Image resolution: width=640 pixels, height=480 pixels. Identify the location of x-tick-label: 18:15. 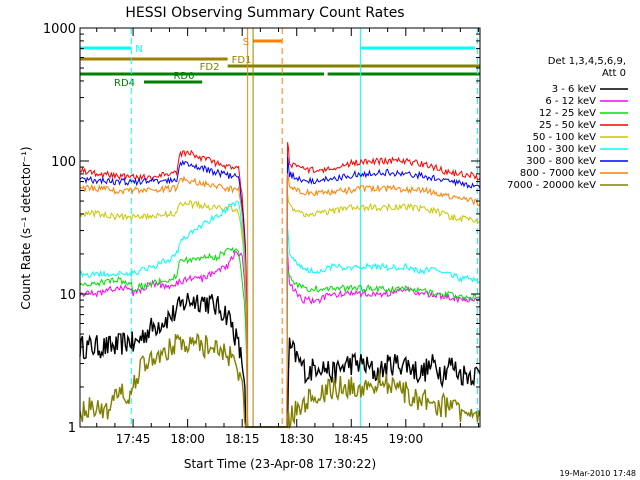
(242, 439).